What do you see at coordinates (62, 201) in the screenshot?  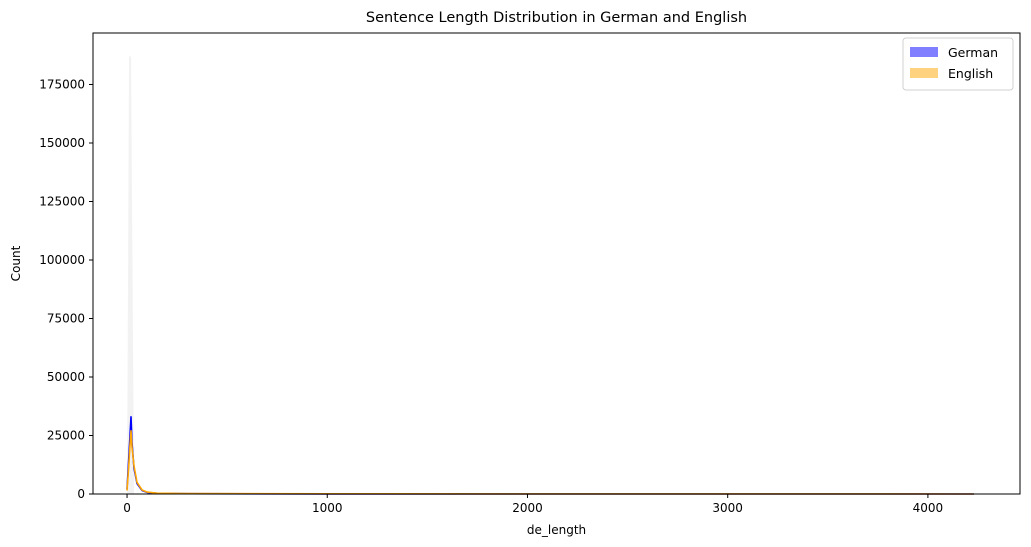 I see `y-tick-label: 125000` at bounding box center [62, 201].